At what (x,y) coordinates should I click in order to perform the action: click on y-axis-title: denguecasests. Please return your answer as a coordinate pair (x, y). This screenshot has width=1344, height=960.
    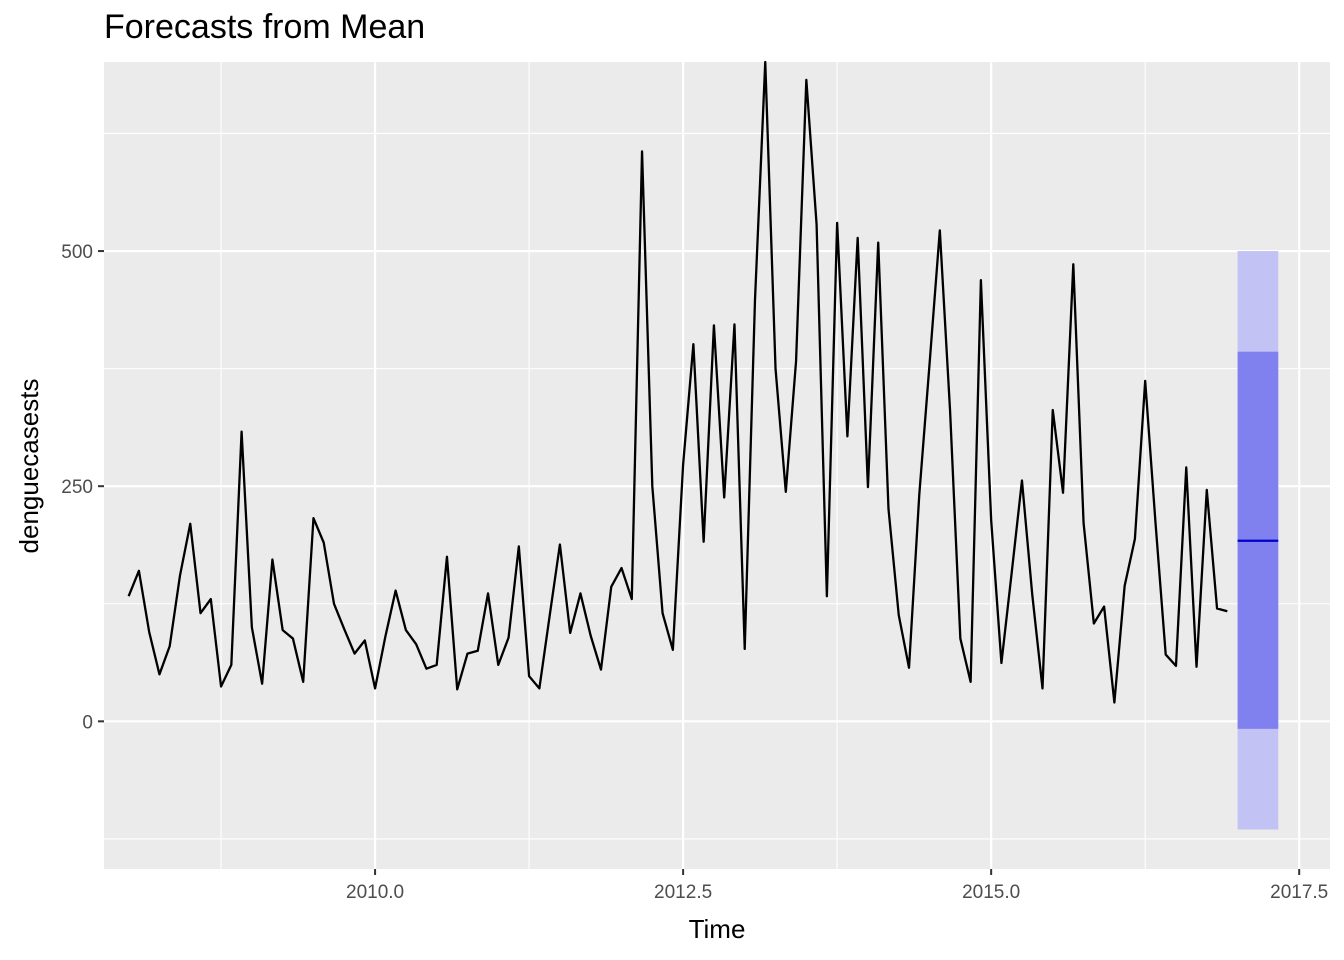
    Looking at the image, I should click on (29, 466).